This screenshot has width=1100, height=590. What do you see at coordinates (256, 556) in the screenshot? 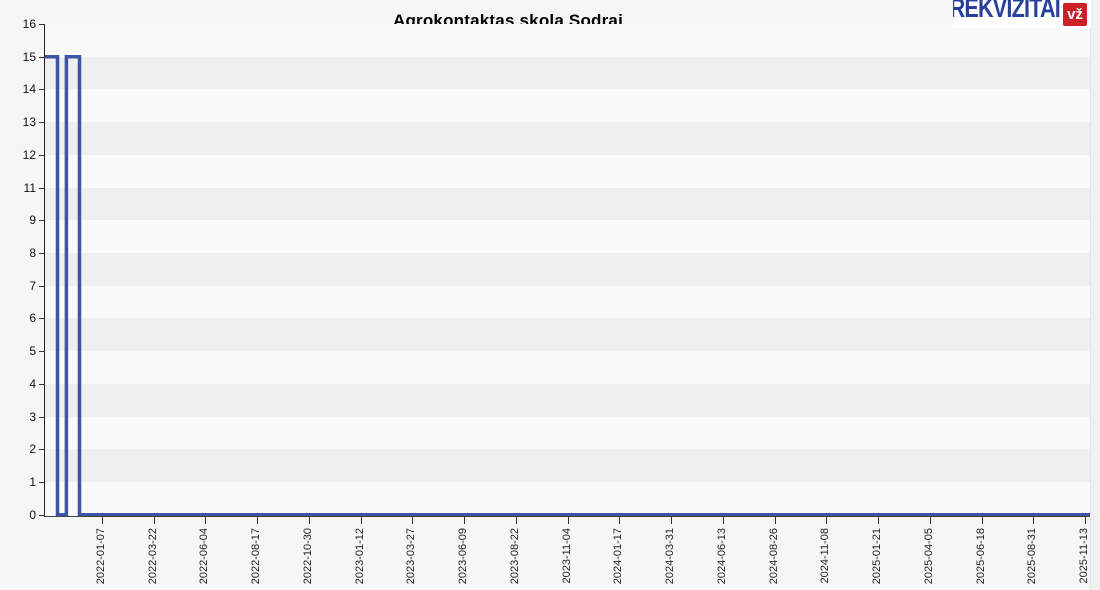
I see `x-tick-label: 2022-08-17` at bounding box center [256, 556].